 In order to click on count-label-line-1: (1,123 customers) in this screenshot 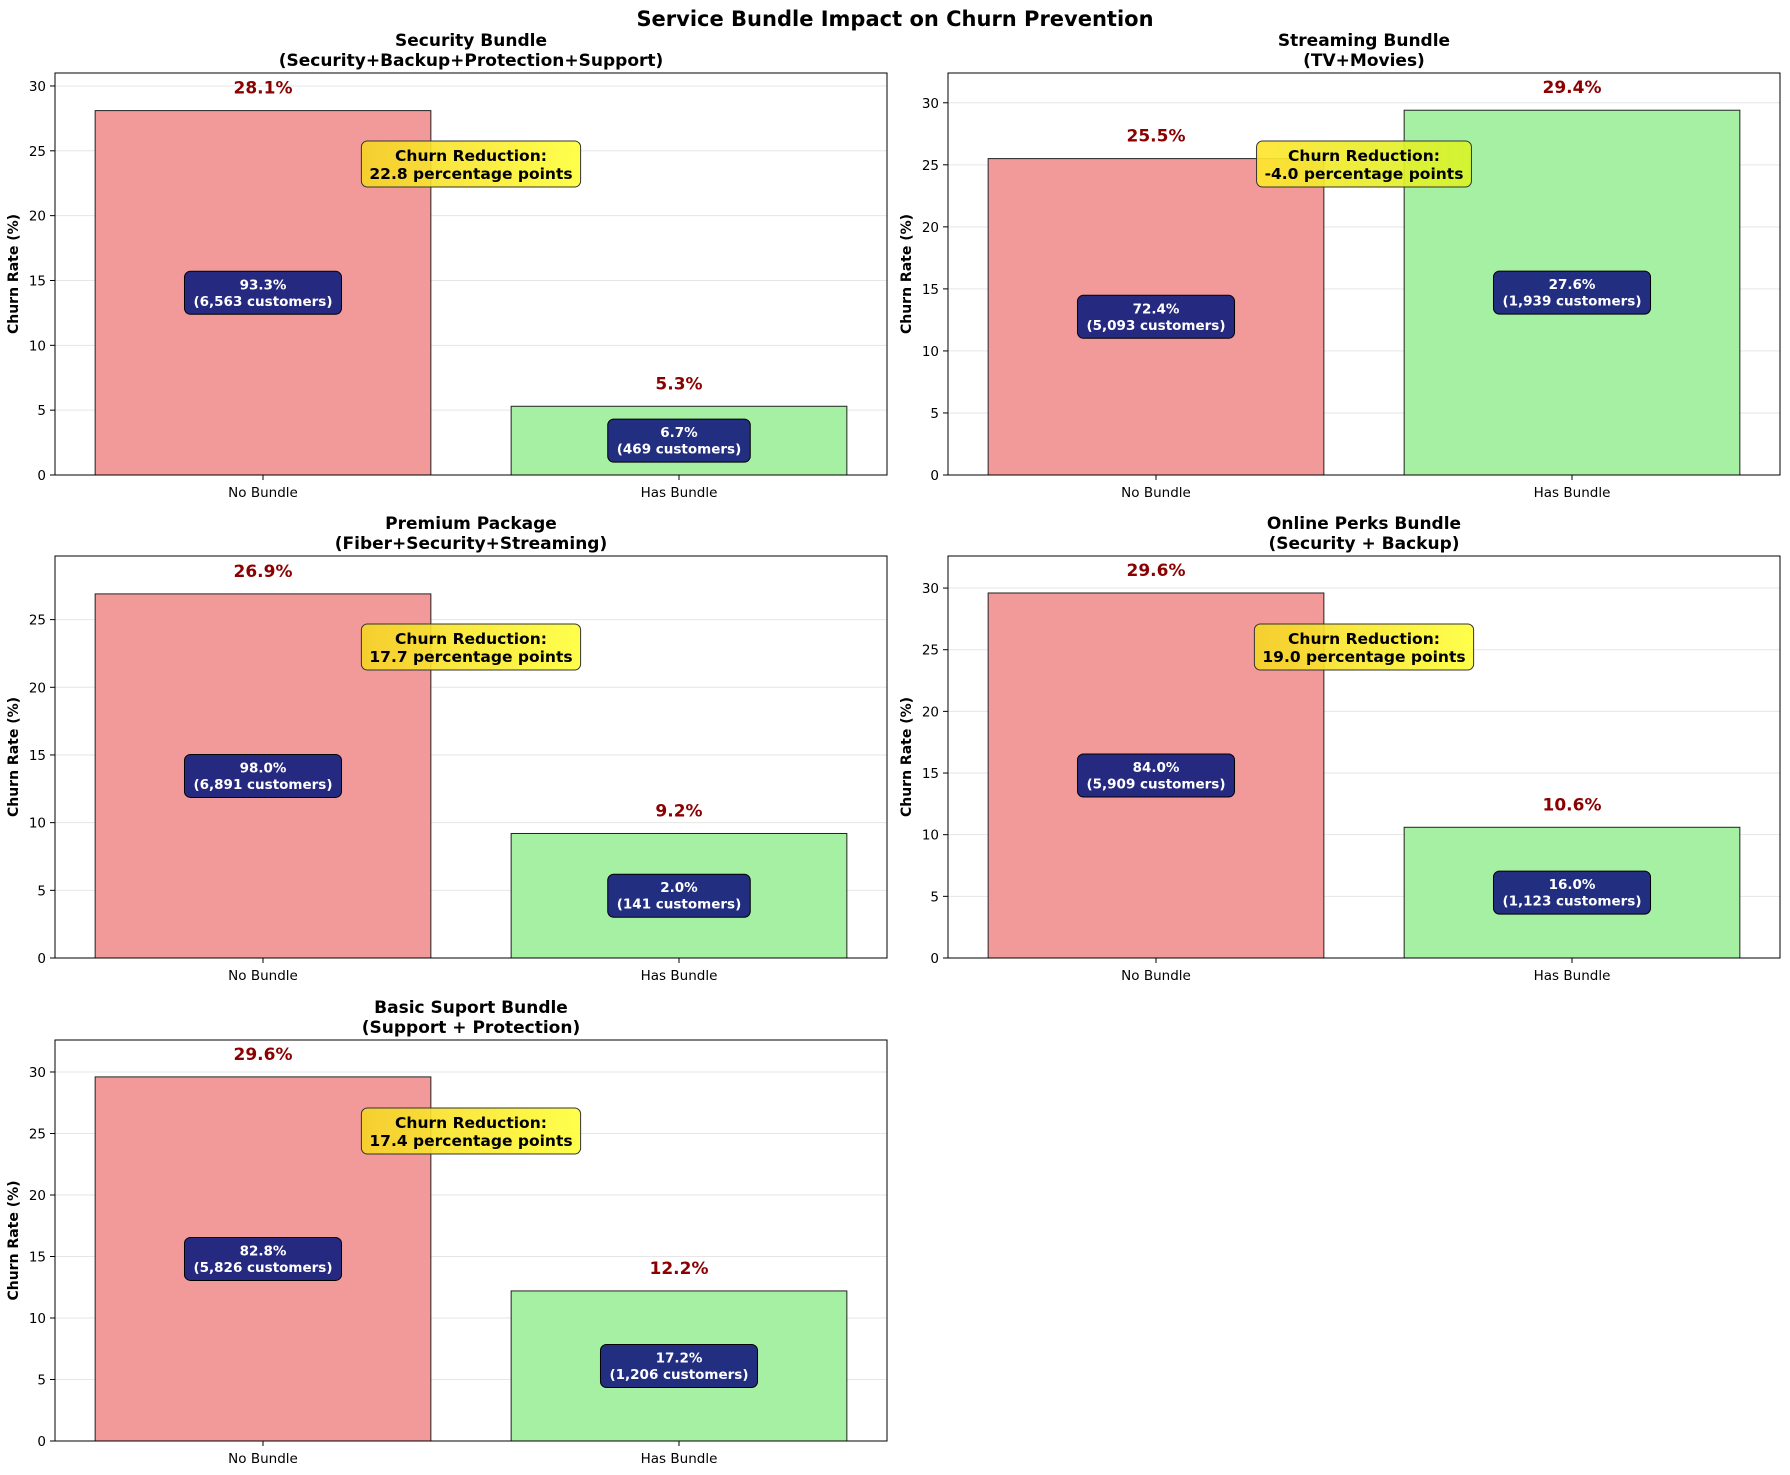, I will do `click(1571, 902)`.